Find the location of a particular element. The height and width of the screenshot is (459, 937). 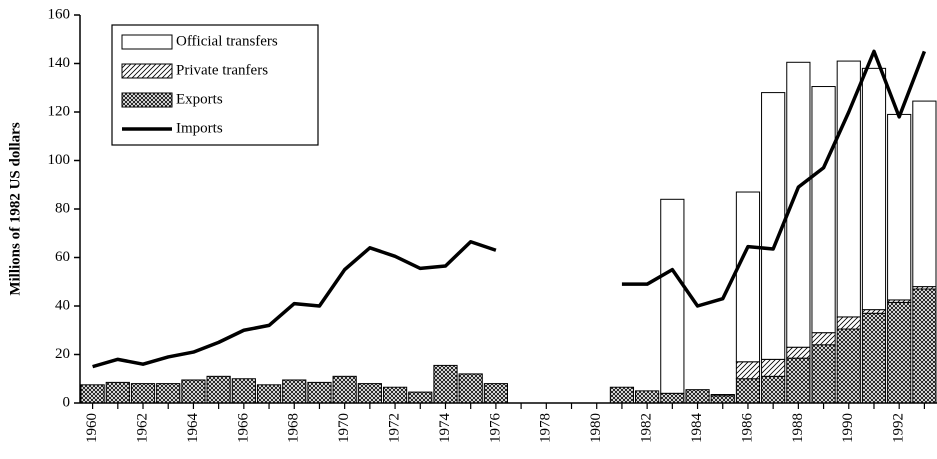

x-tick-label: 1986 is located at coordinates (747, 428).